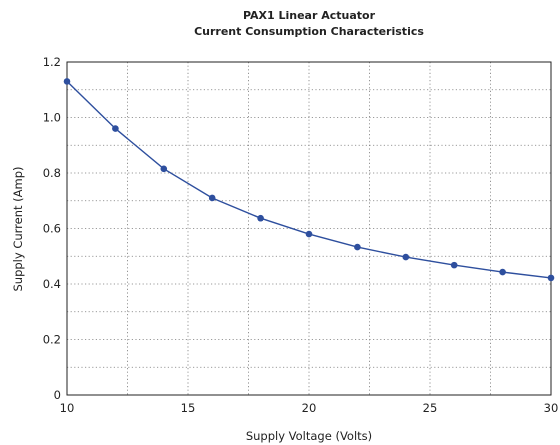 This screenshot has height=445, width=560. I want to click on y-tick-label: 1.0, so click(52, 118).